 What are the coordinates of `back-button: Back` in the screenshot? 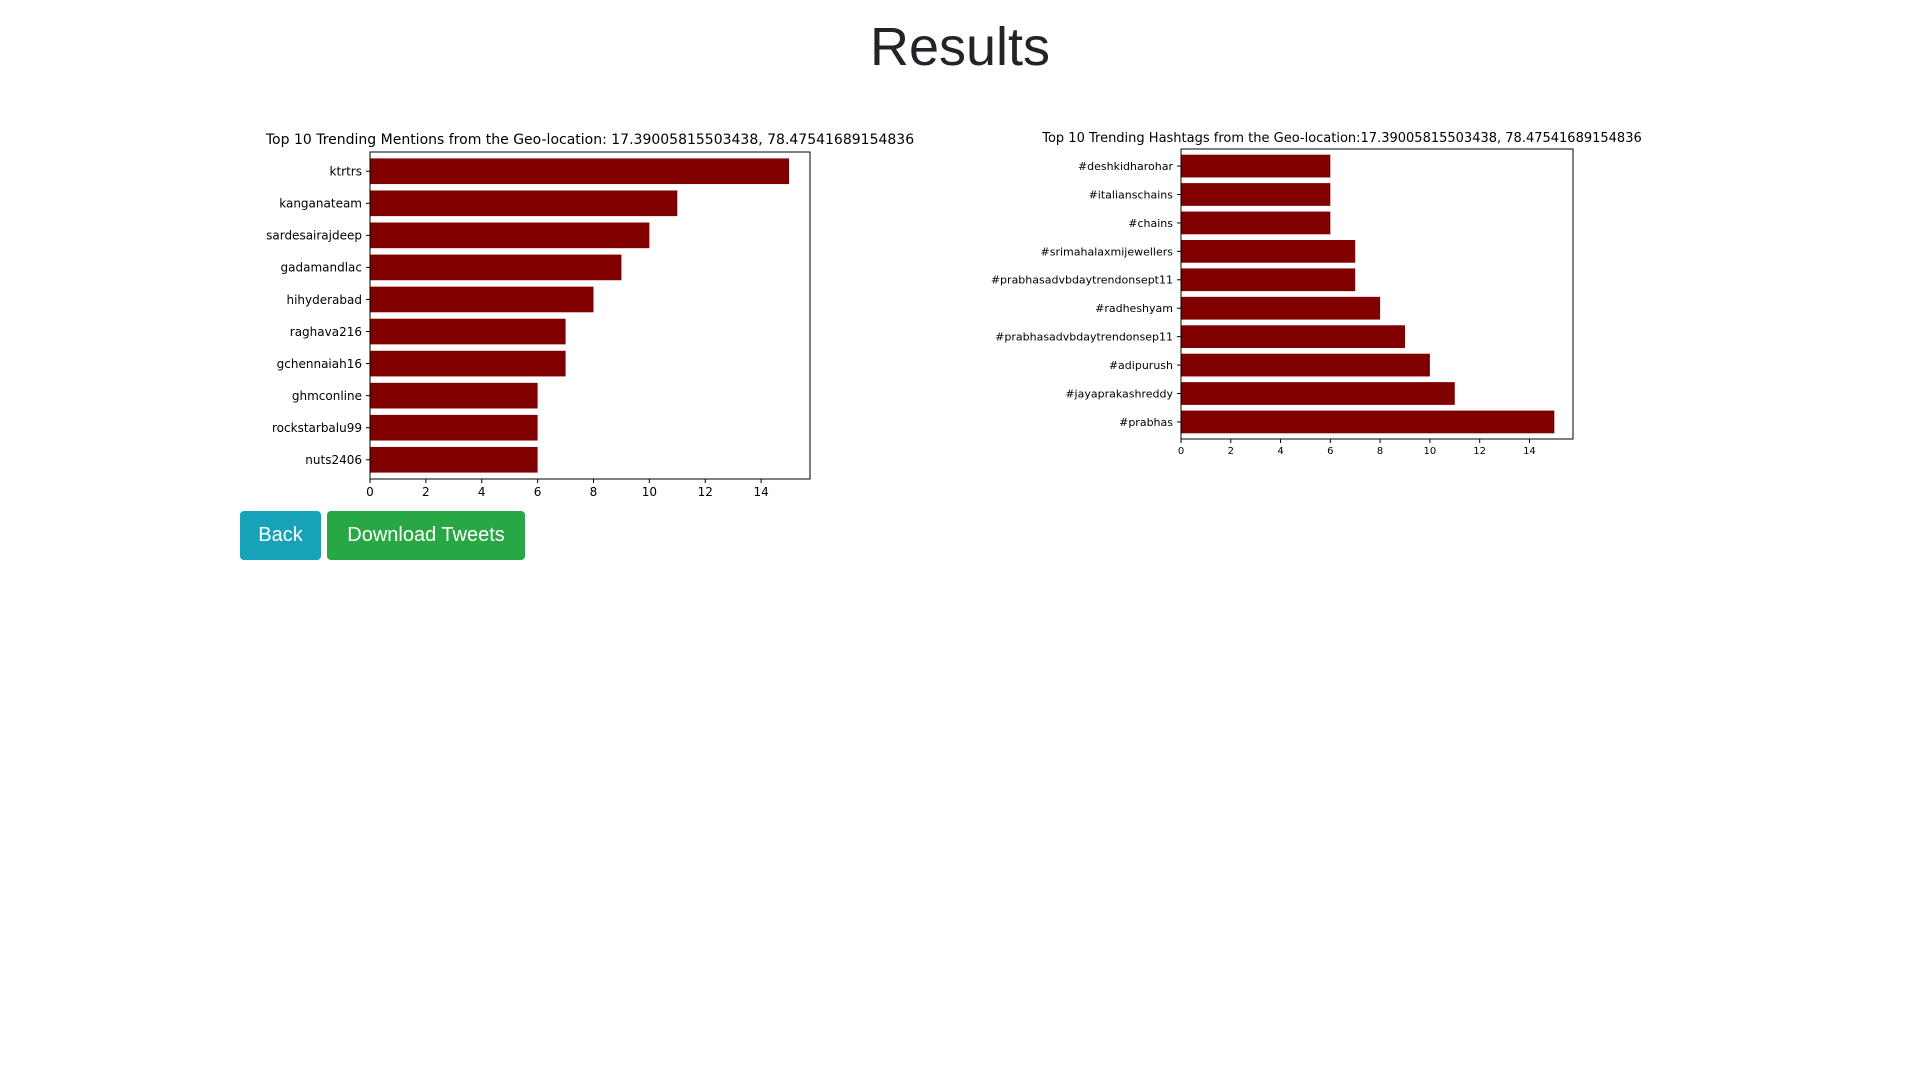 It's located at (280, 535).